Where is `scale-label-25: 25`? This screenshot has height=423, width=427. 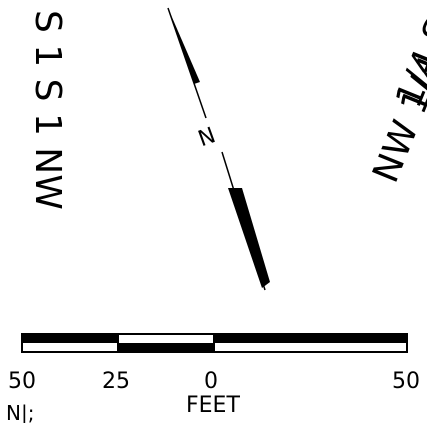
scale-label-25: 25 is located at coordinates (116, 381).